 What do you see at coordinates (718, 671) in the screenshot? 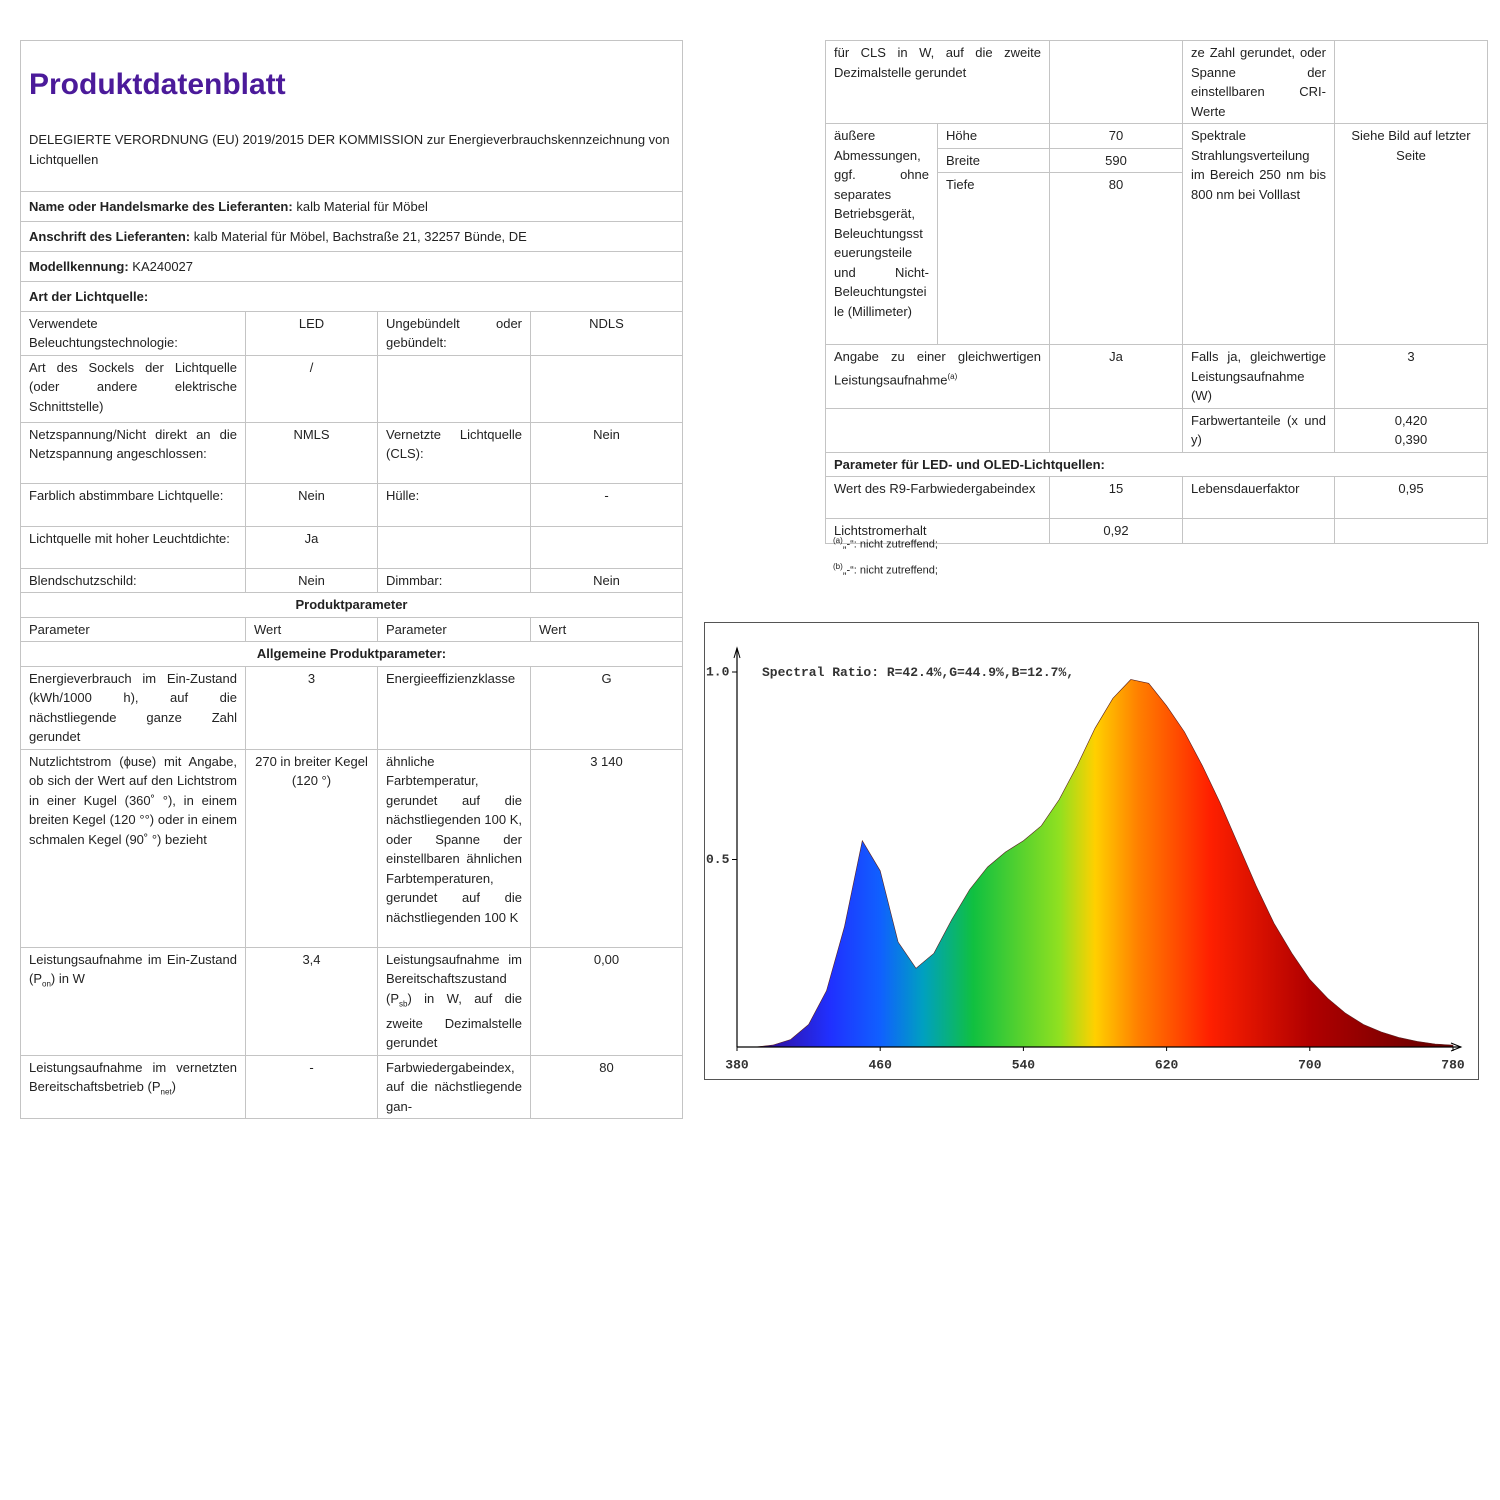
I see `y-tick-label: 1.0` at bounding box center [718, 671].